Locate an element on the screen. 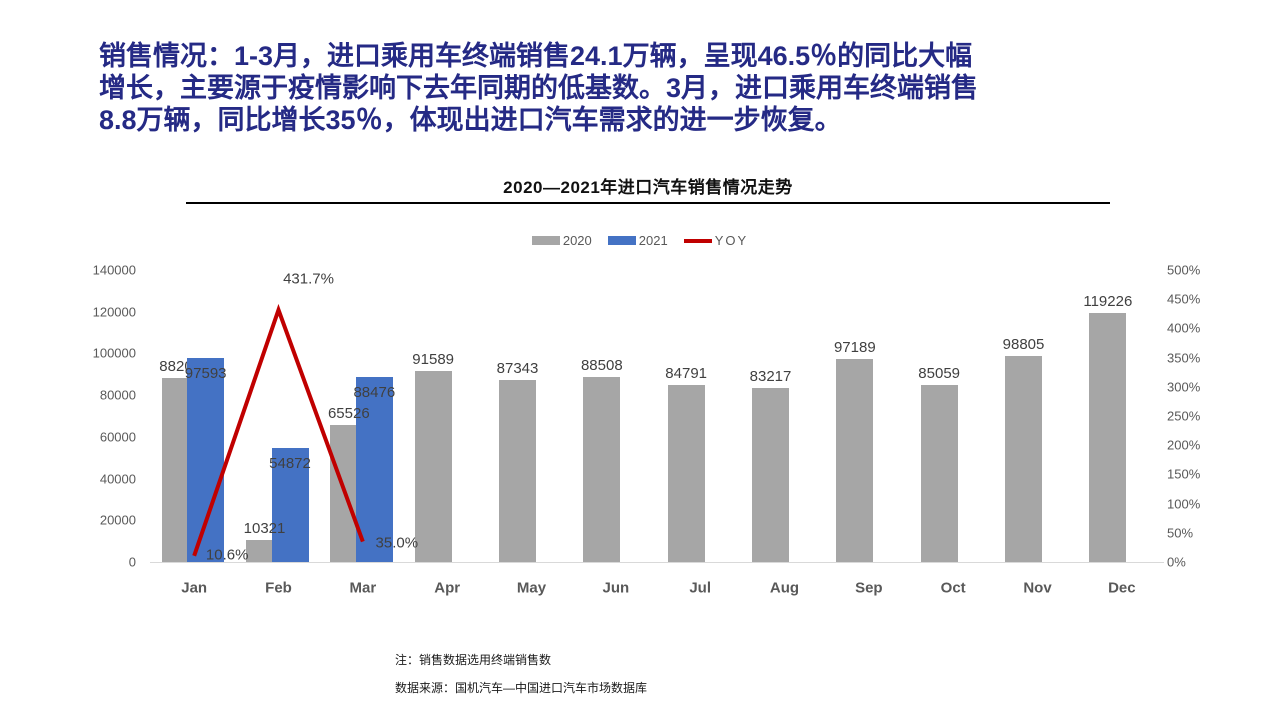 The height and width of the screenshot is (720, 1280). yoy-label-jan: 10.6% is located at coordinates (227, 555).